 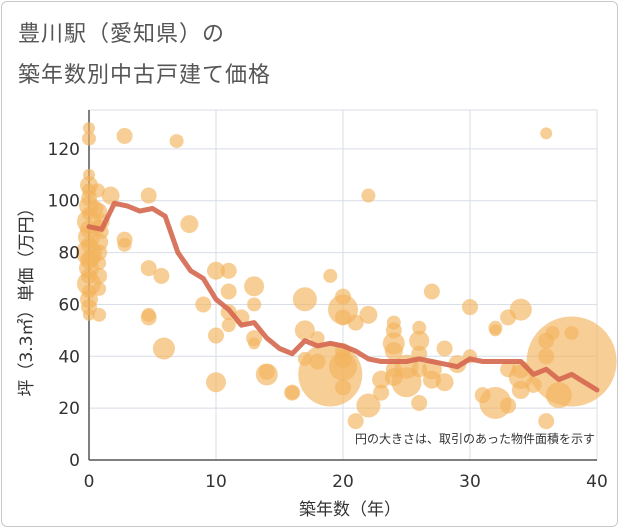 I want to click on x-tick-label: 20, so click(x=343, y=482).